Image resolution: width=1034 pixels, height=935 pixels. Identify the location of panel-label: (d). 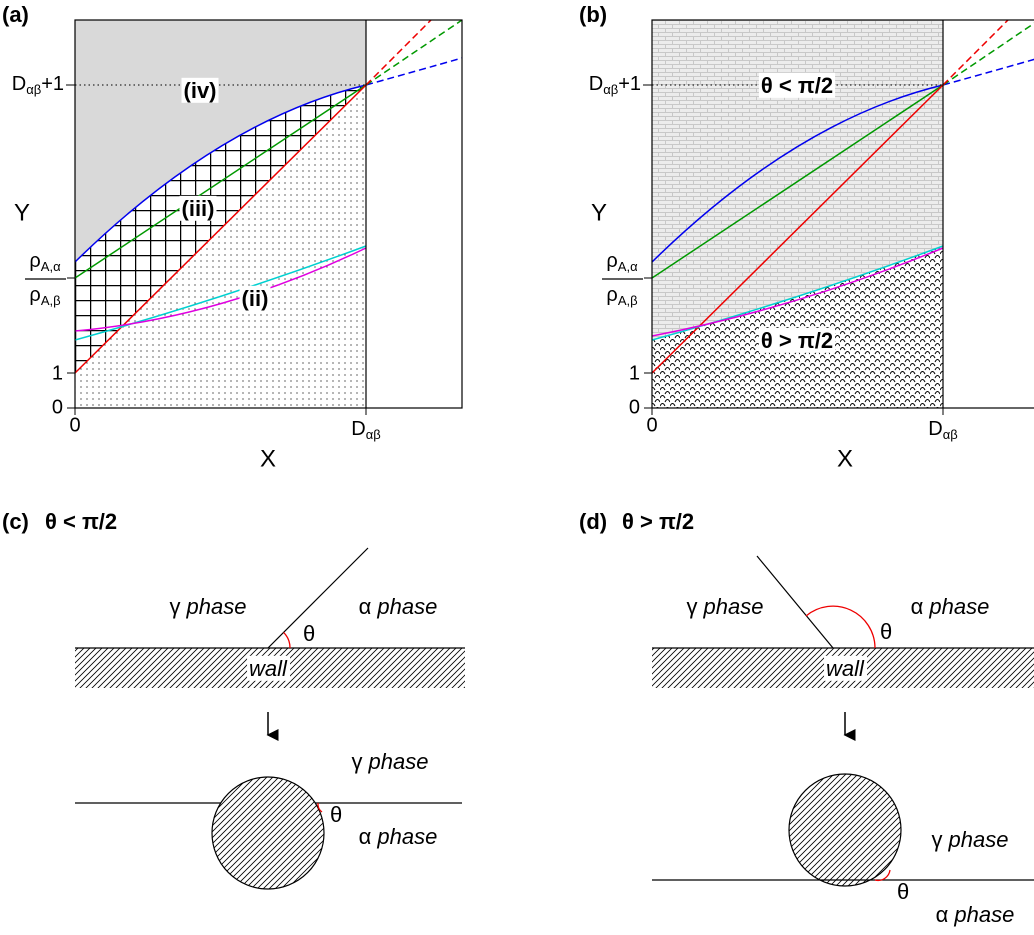
(593, 521).